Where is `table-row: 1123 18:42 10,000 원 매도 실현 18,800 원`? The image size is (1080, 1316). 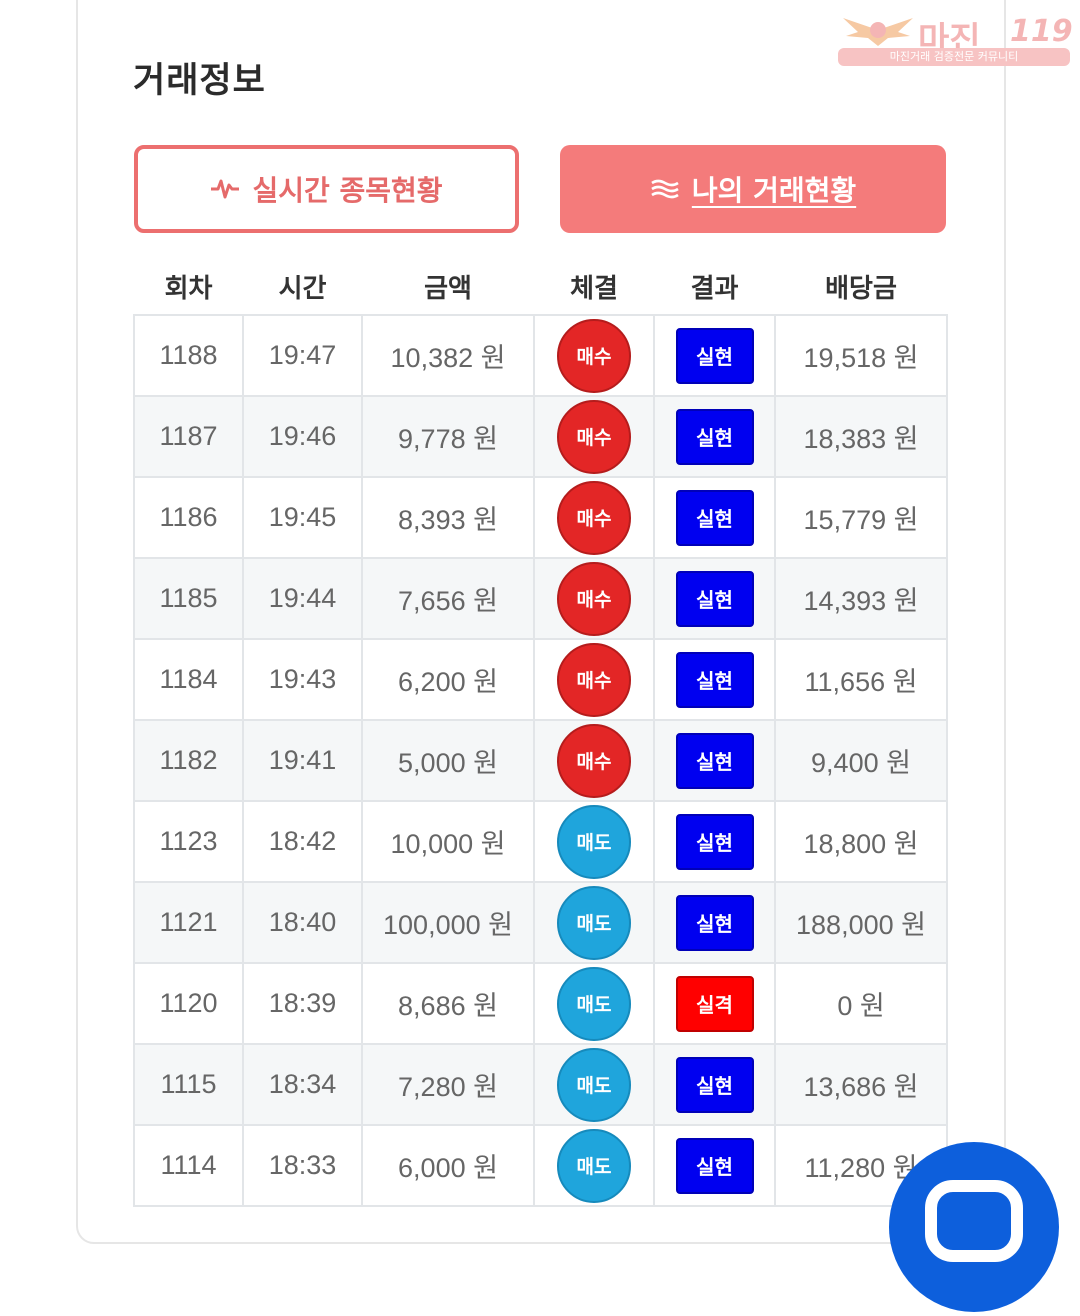 table-row: 1123 18:42 10,000 원 매도 실현 18,800 원 is located at coordinates (540, 841).